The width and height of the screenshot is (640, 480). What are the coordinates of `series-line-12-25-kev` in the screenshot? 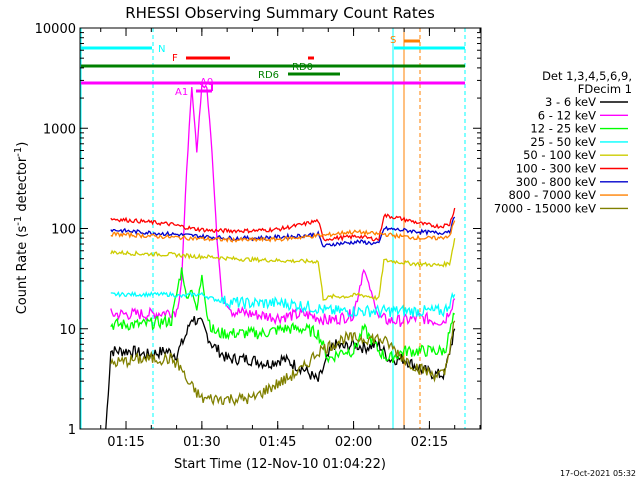 It's located at (282, 315).